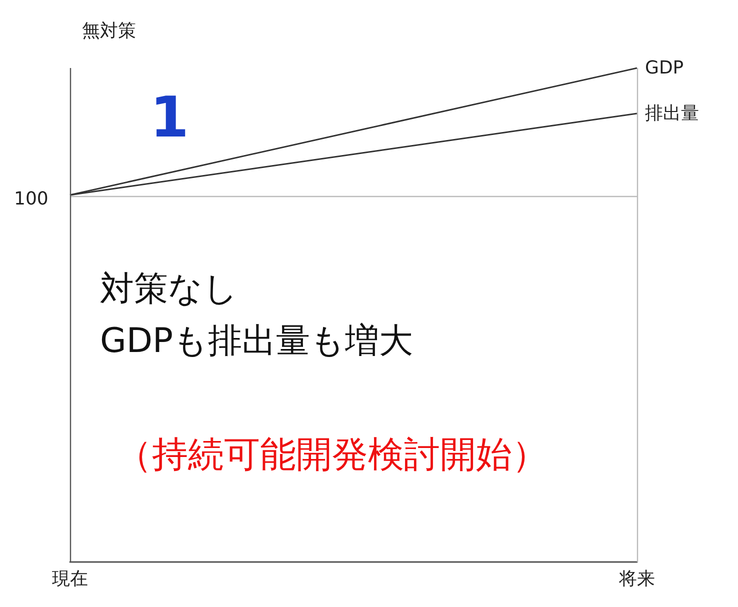  What do you see at coordinates (70, 579) in the screenshot?
I see `x-tick-label: 現在` at bounding box center [70, 579].